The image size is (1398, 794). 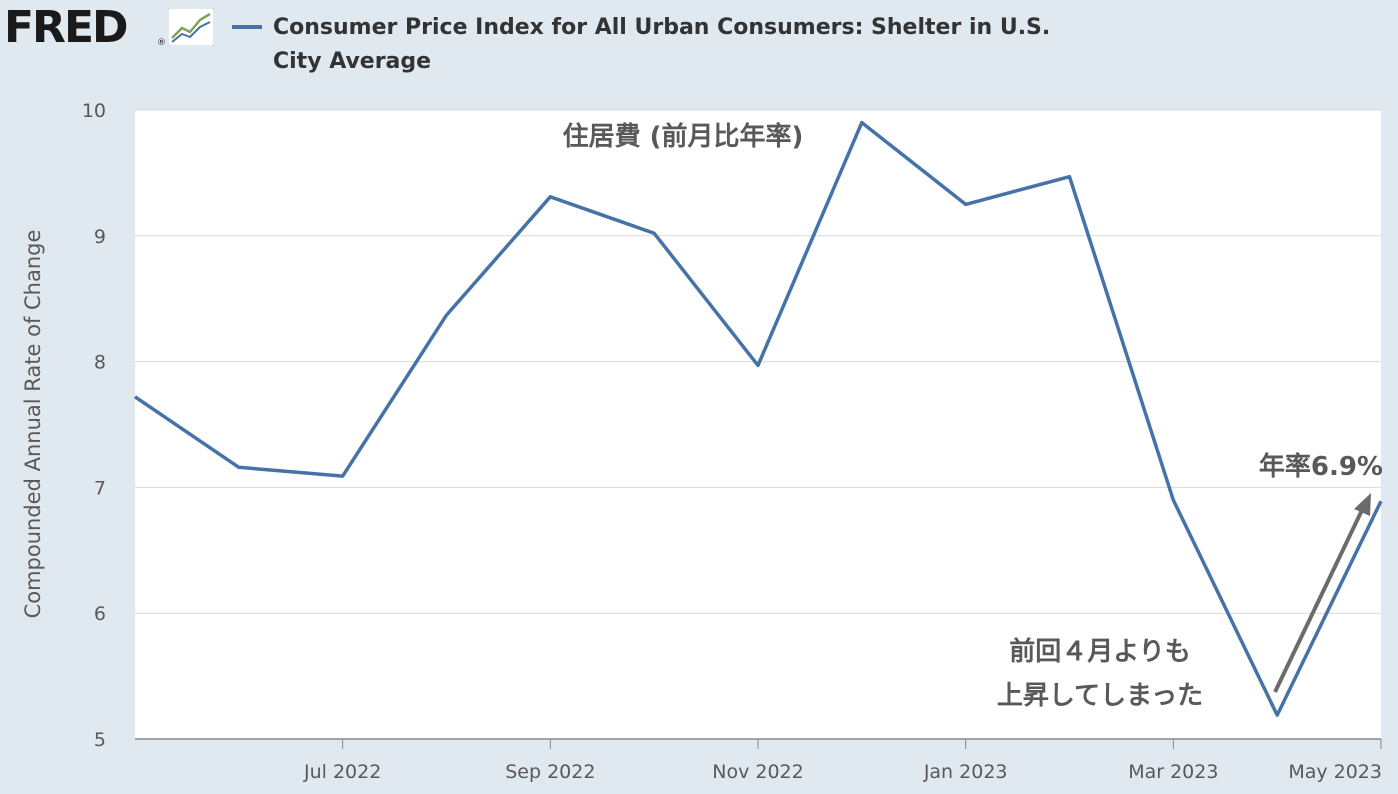 I want to click on note-annotation-line1: 前回４月よりも, so click(x=1099, y=651).